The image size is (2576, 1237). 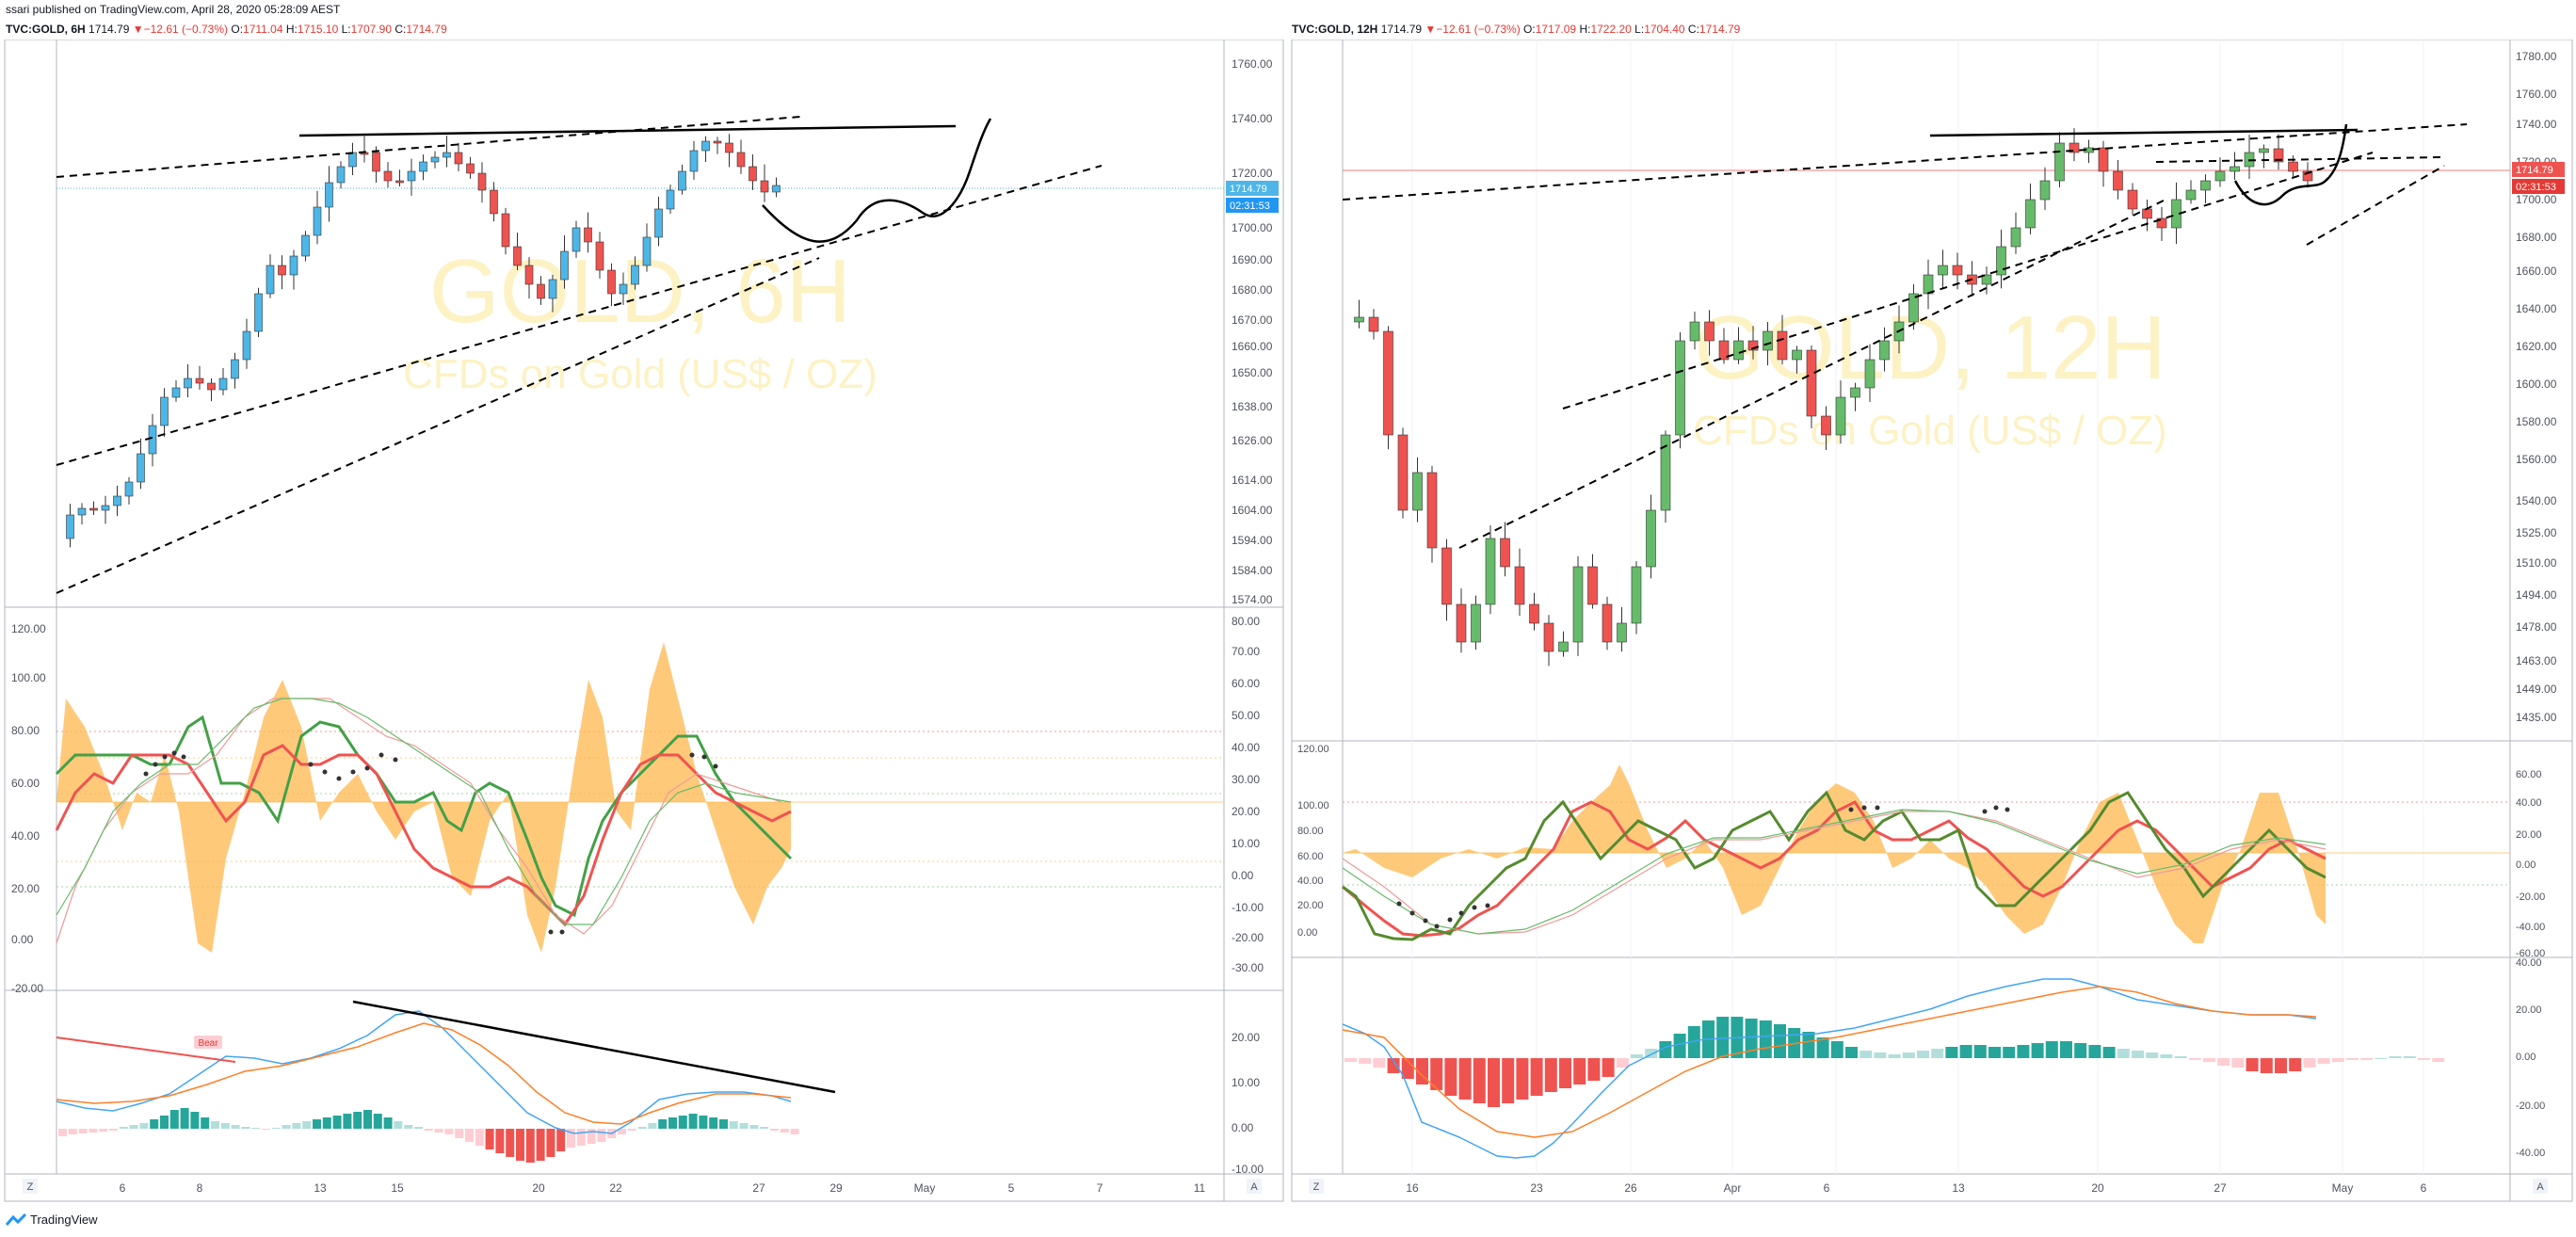 I want to click on time-tick: May, so click(x=2343, y=1188).